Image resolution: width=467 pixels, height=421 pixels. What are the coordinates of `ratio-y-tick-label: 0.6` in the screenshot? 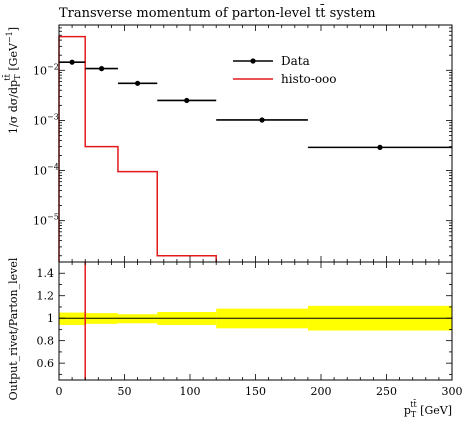 It's located at (46, 363).